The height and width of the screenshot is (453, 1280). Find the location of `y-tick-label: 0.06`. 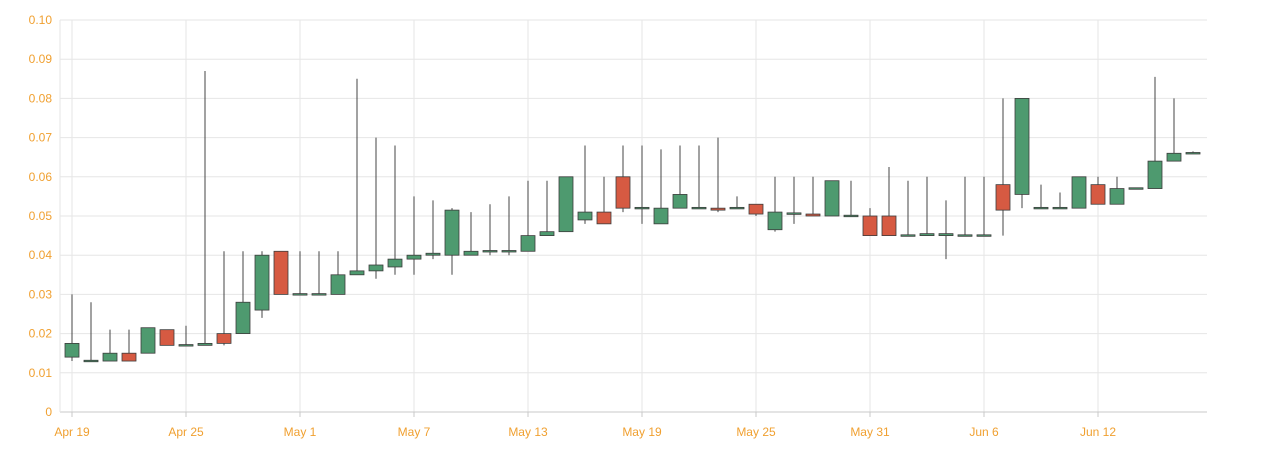

y-tick-label: 0.06 is located at coordinates (41, 177).